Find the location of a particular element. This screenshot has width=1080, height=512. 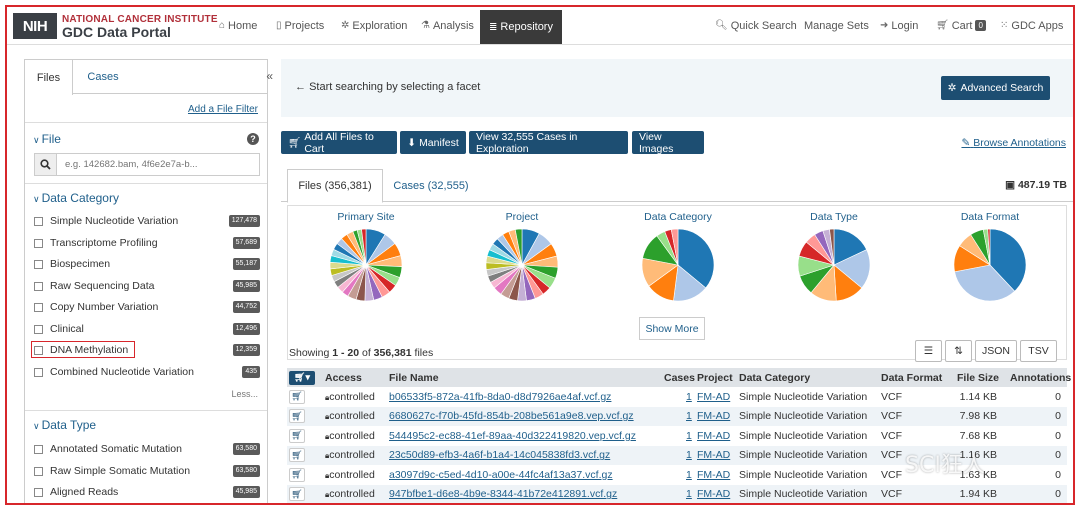

nav-quick-search: 🔍︎ Quick Search is located at coordinates (756, 25).